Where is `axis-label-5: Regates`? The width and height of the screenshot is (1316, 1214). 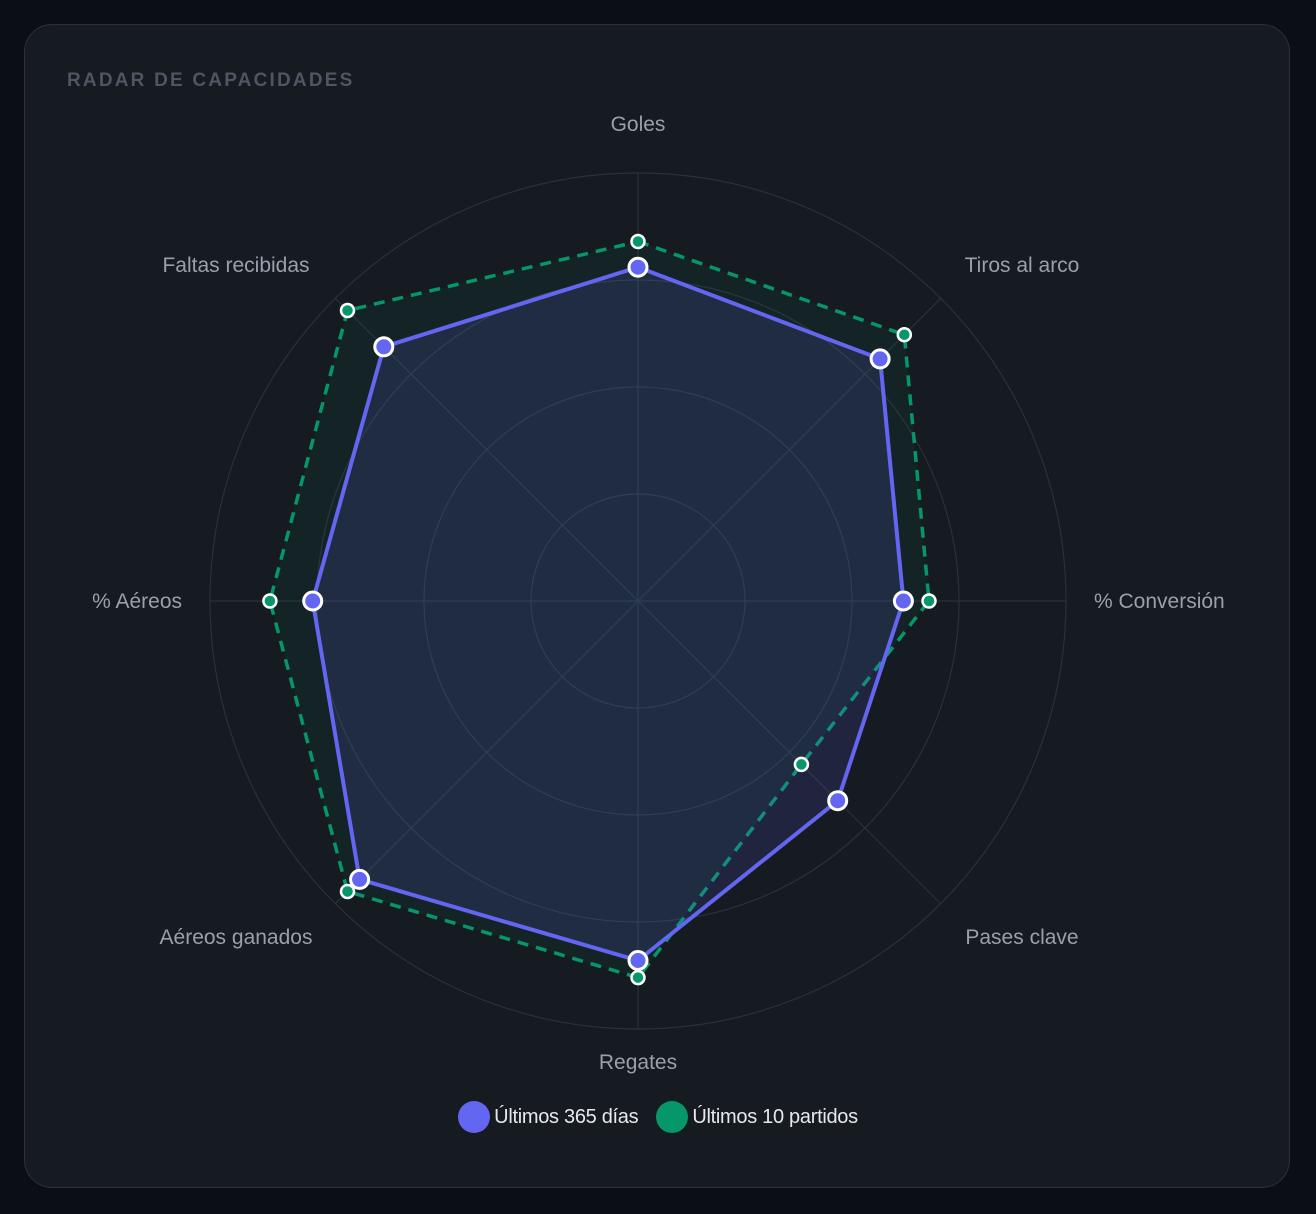
axis-label-5: Regates is located at coordinates (638, 1062).